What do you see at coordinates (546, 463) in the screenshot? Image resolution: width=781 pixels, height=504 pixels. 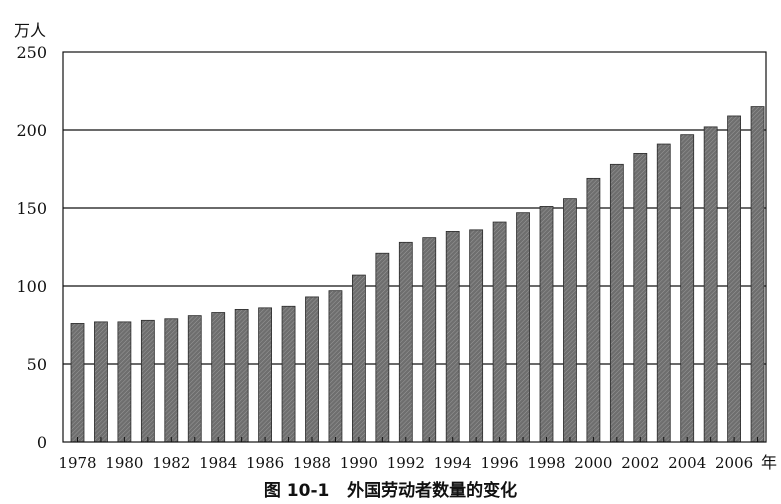 I see `x-tick-label: 1998` at bounding box center [546, 463].